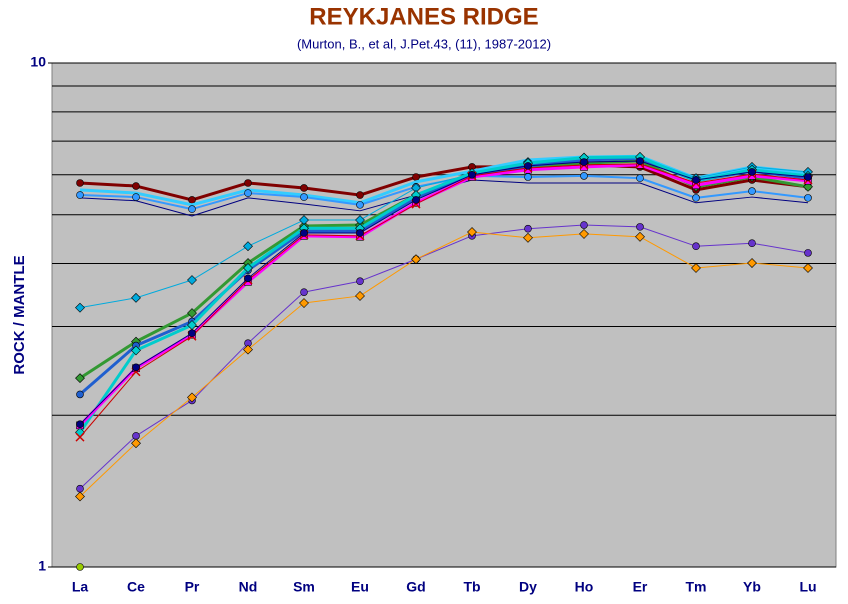 Image resolution: width=848 pixels, height=604 pixels. What do you see at coordinates (752, 587) in the screenshot?
I see `x-tick-label: Yb` at bounding box center [752, 587].